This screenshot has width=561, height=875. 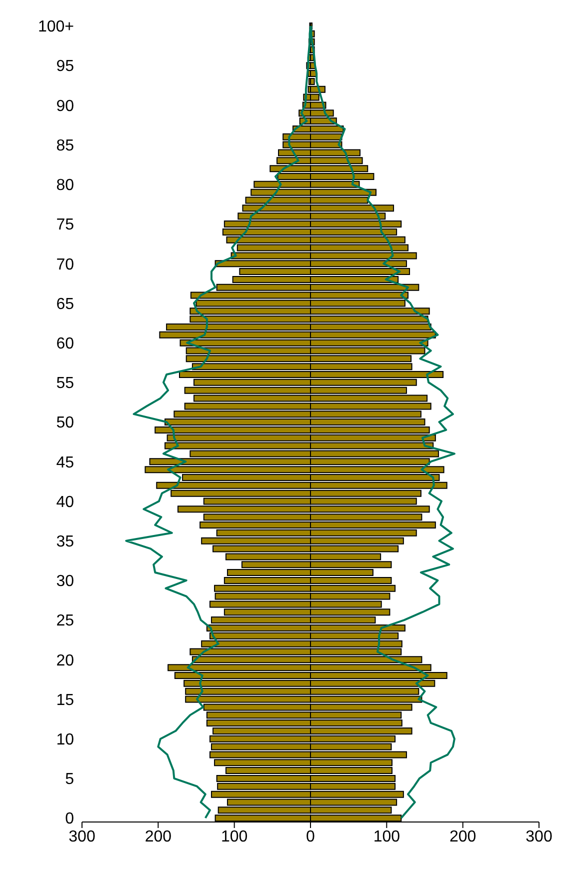 What do you see at coordinates (65, 621) in the screenshot?
I see `y-tick-label: 25` at bounding box center [65, 621].